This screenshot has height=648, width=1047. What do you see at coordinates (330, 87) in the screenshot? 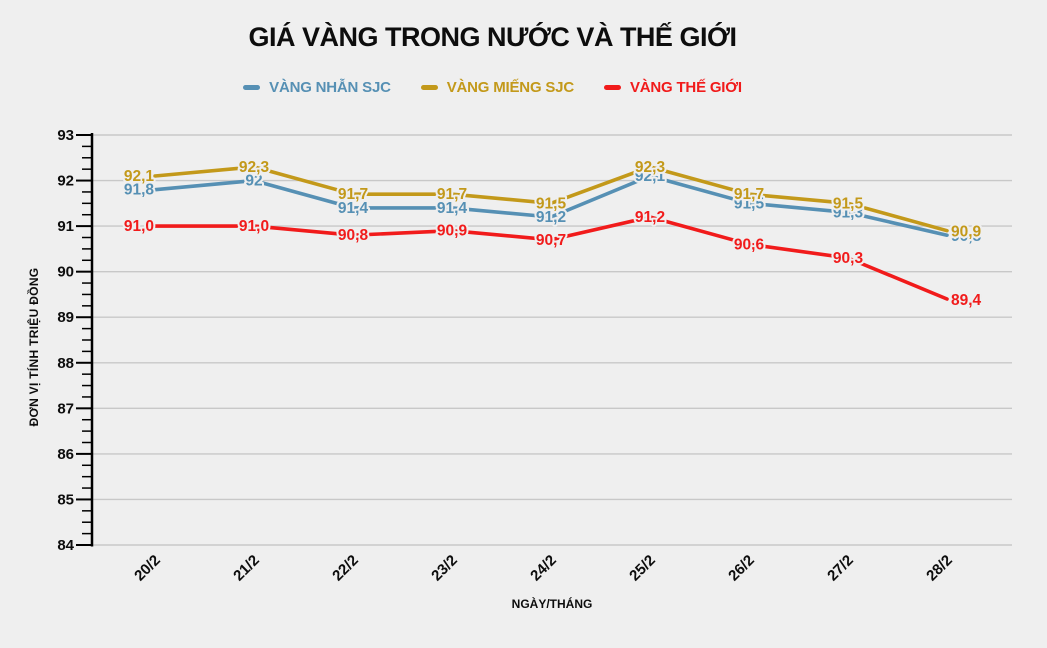
I see `legend-label-vang-nhan-sjc: VÀNG NHẪN SJC` at bounding box center [330, 87].